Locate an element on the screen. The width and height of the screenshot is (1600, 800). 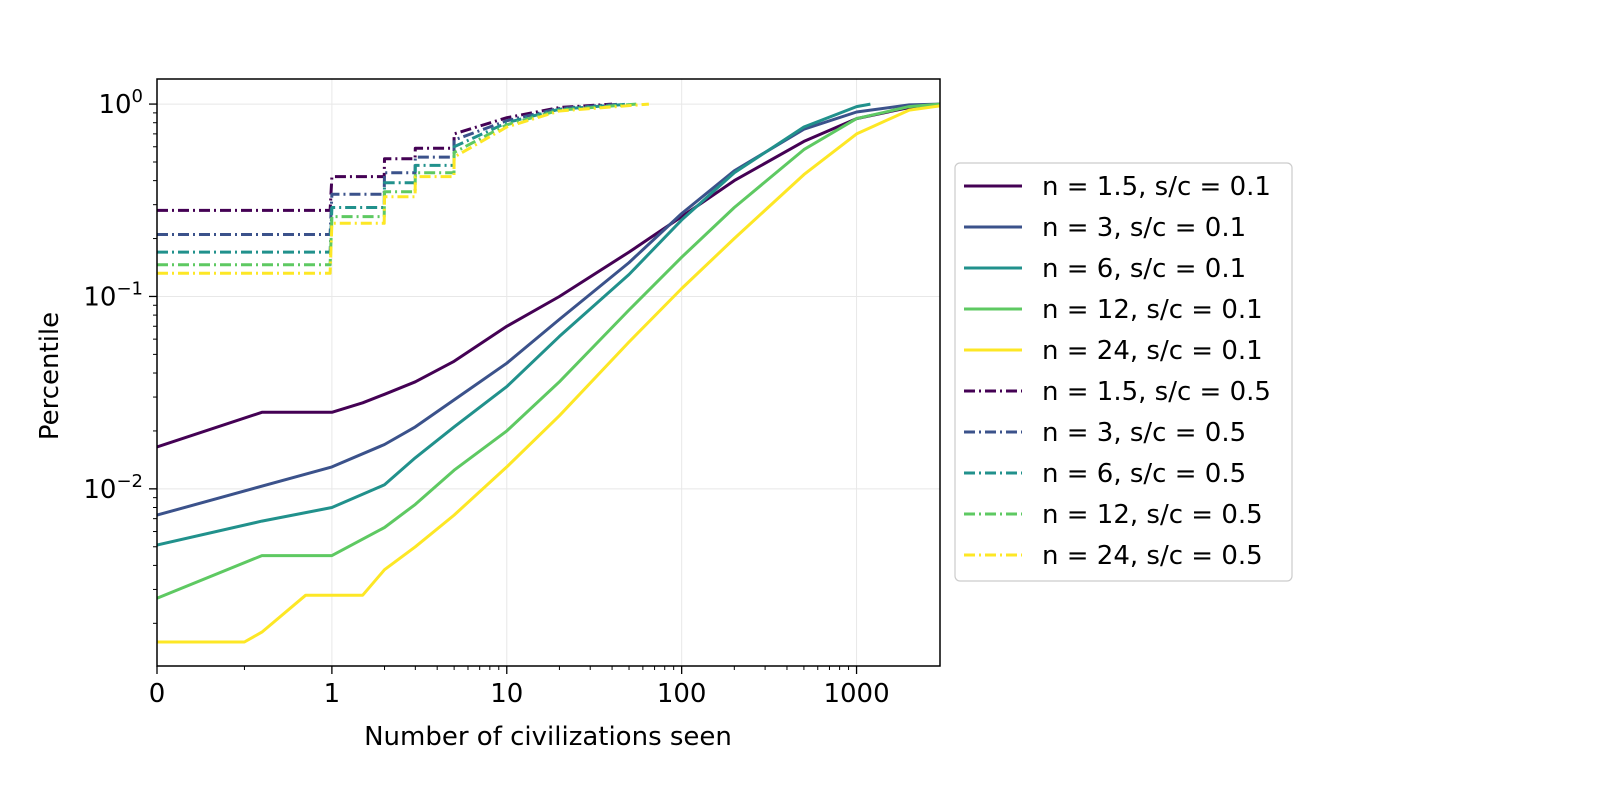
legend-label-4: n = 12, s/c = 0.1 is located at coordinates (1152, 310).